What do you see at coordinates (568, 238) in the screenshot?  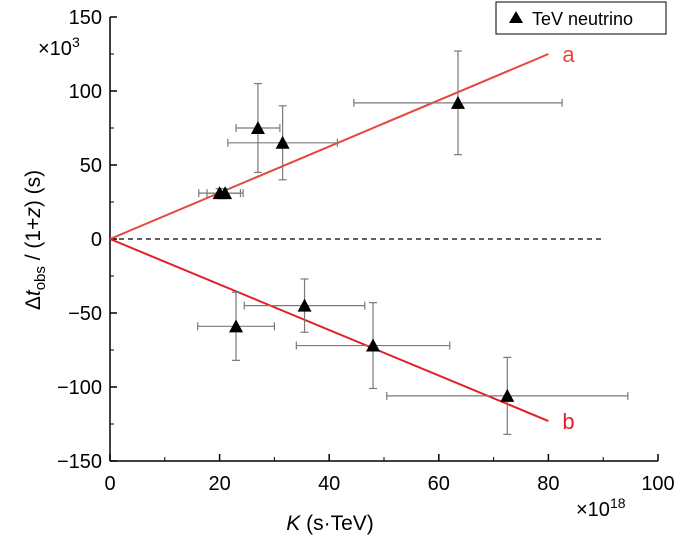 I see `labels: ab` at bounding box center [568, 238].